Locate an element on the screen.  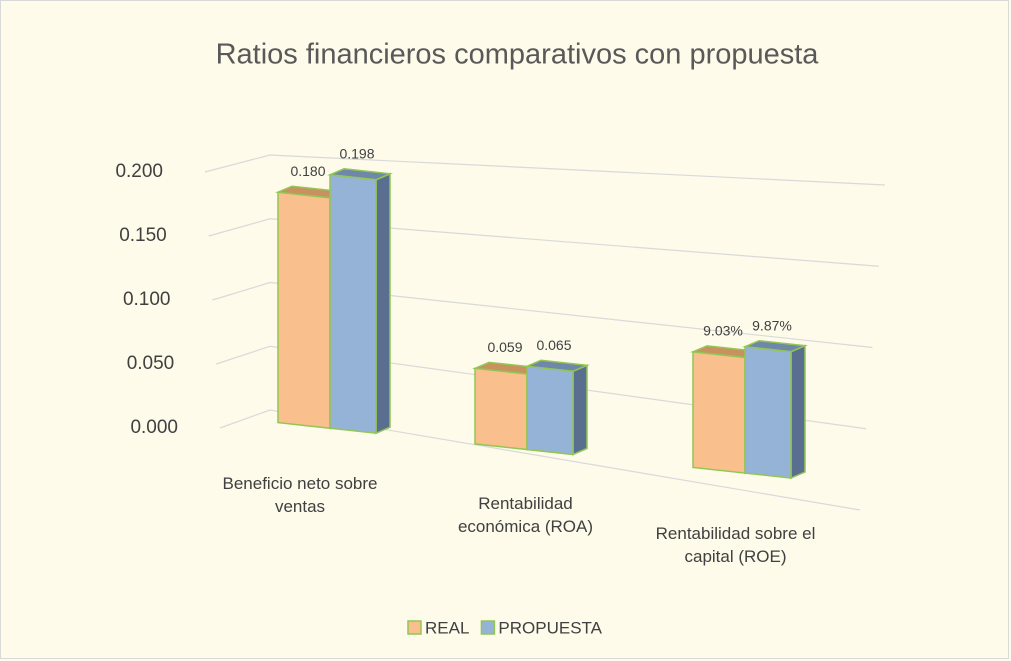
x-tick-label: Rentabilidad sobre el capital (ROE) is located at coordinates (735, 545).